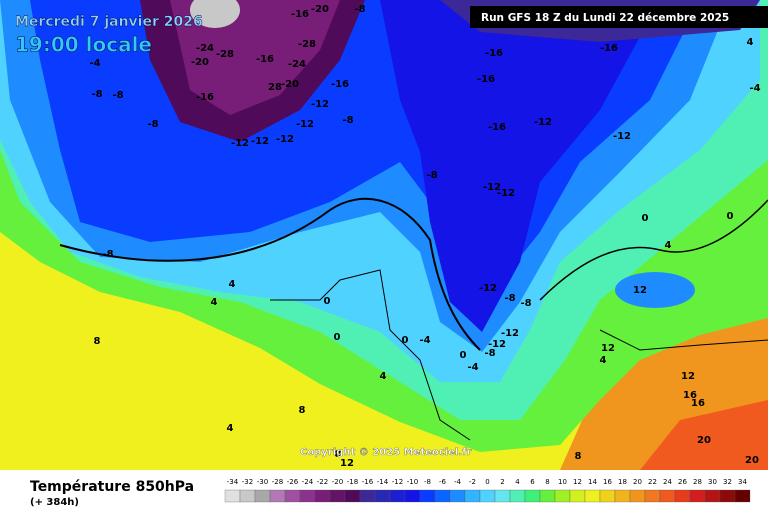 The width and height of the screenshot is (768, 512). What do you see at coordinates (262, 482) in the screenshot?
I see `scale-label: -30` at bounding box center [262, 482].